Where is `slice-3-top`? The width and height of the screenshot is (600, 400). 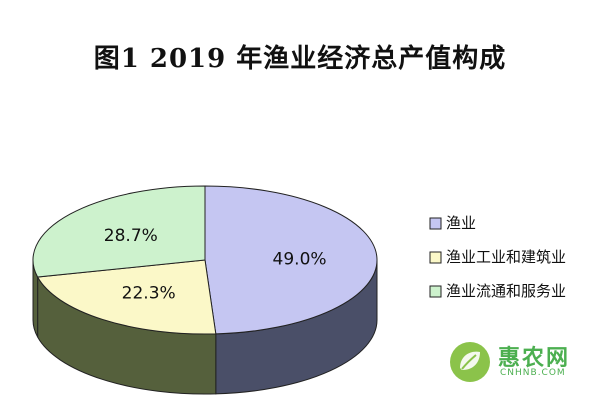 slice-3-top is located at coordinates (119, 231).